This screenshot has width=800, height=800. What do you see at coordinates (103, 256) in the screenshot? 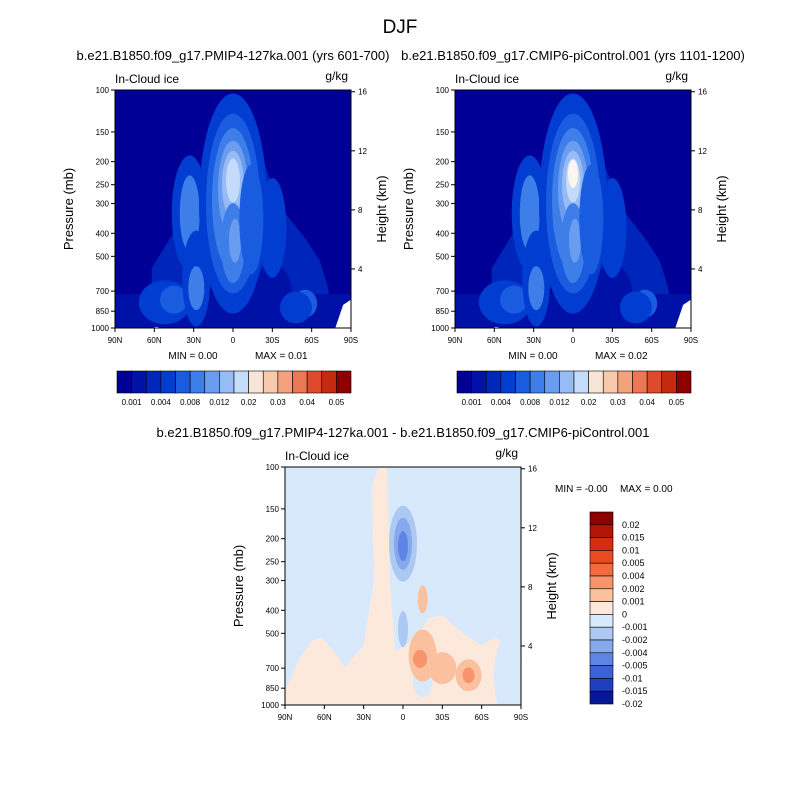
I see `pressure-tick-label: 500` at bounding box center [103, 256].